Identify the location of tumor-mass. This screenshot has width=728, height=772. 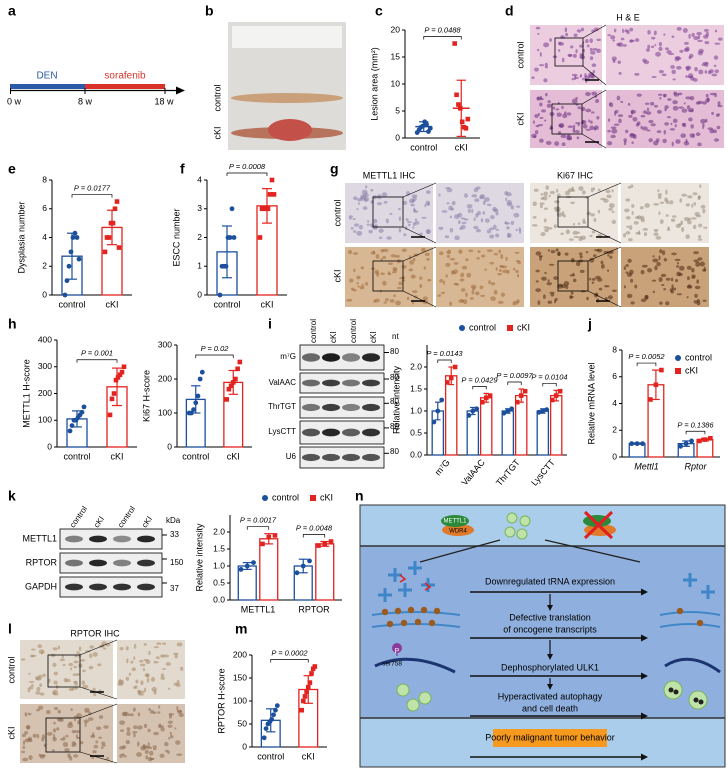
(290, 130).